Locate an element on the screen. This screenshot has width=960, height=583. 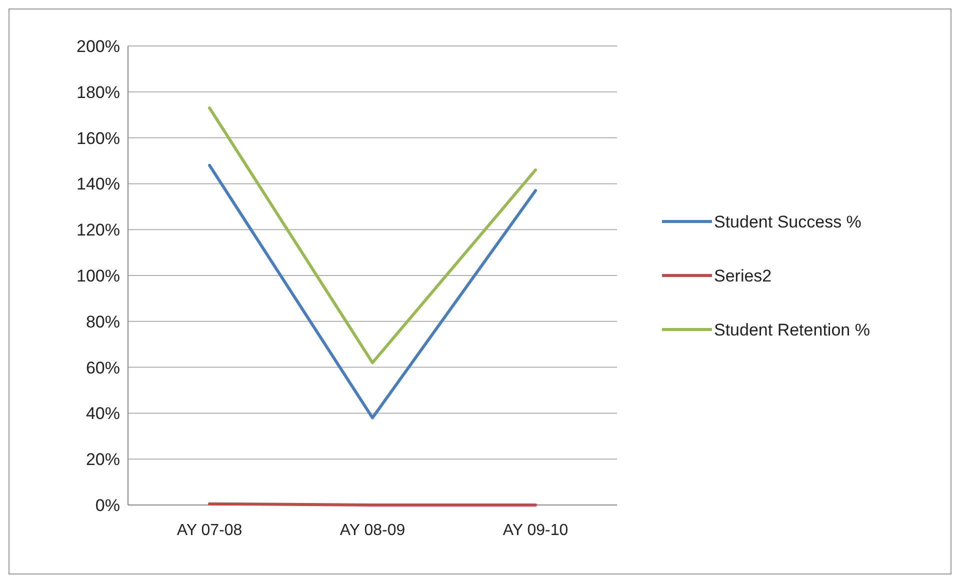
legend-label: Series2 is located at coordinates (743, 276).